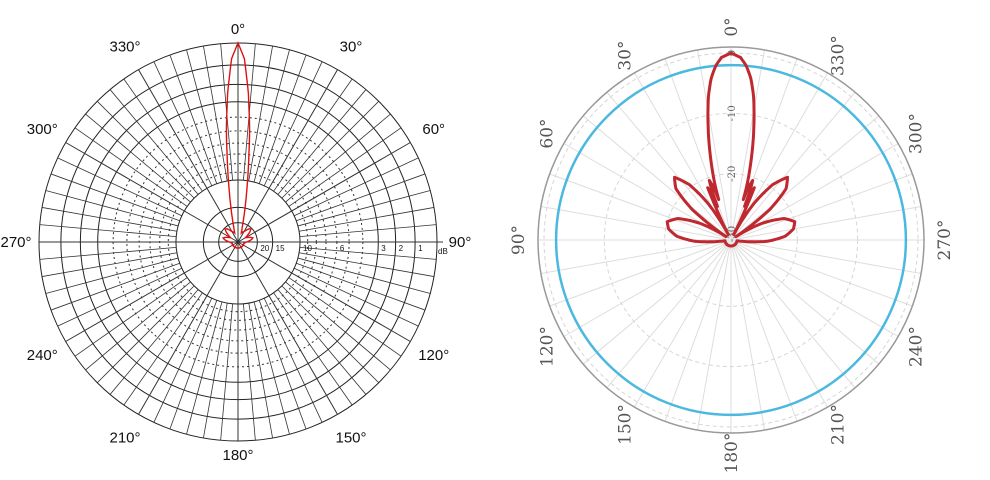  What do you see at coordinates (238, 145) in the screenshot?
I see `pattern-line` at bounding box center [238, 145].